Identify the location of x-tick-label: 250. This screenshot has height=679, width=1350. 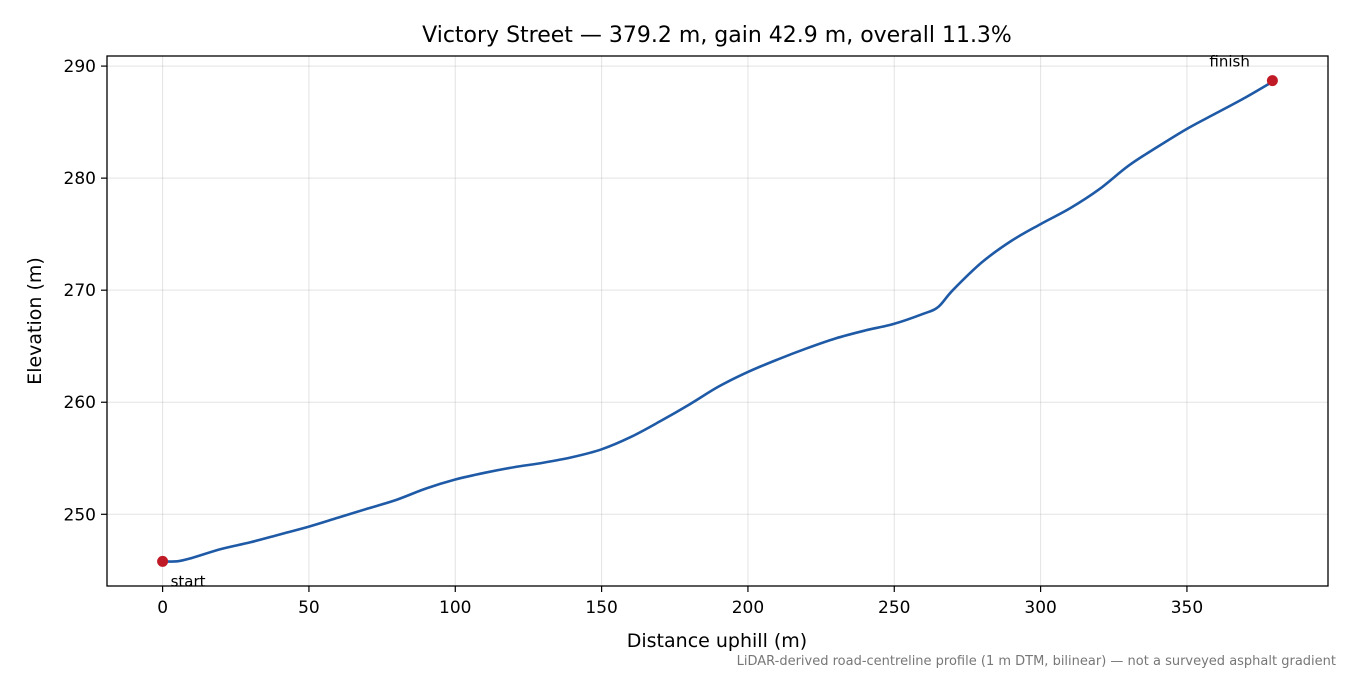
(894, 608).